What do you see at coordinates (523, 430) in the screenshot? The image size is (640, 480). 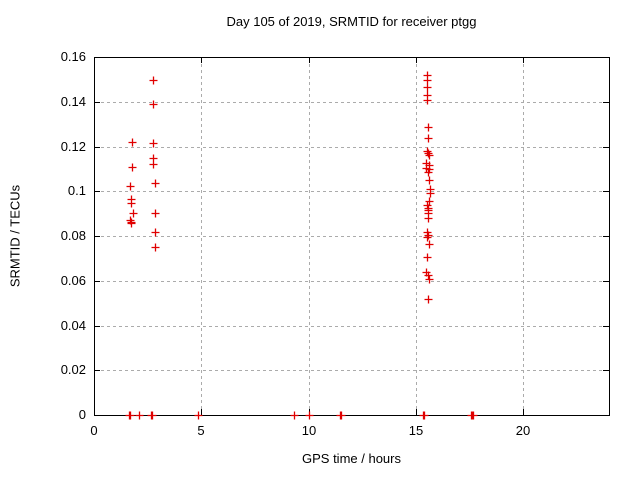 I see `x-tick-label: 20` at bounding box center [523, 430].